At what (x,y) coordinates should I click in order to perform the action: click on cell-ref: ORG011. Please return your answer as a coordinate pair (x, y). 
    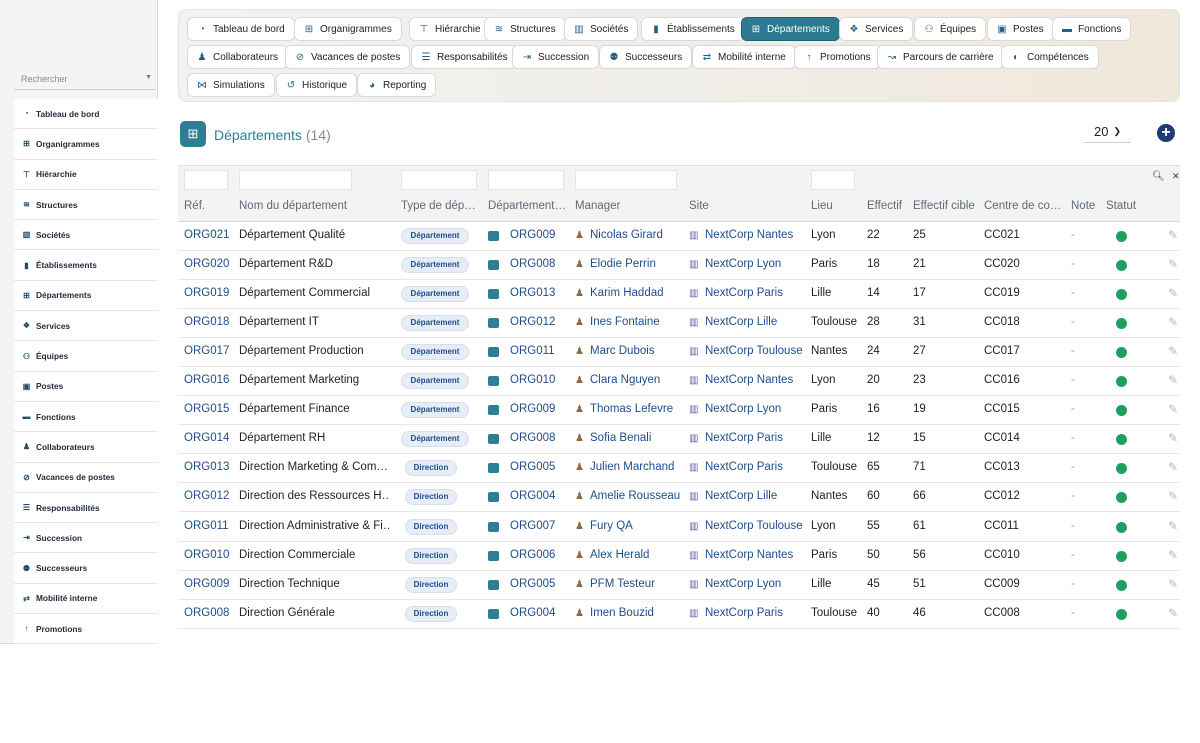
    Looking at the image, I should click on (206, 525).